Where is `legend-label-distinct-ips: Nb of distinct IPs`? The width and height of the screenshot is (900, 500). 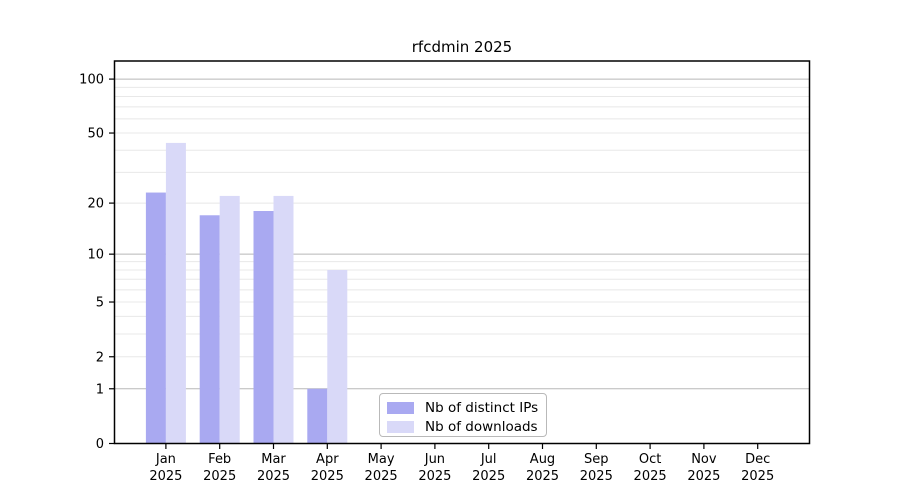
legend-label-distinct-ips: Nb of distinct IPs is located at coordinates (482, 407).